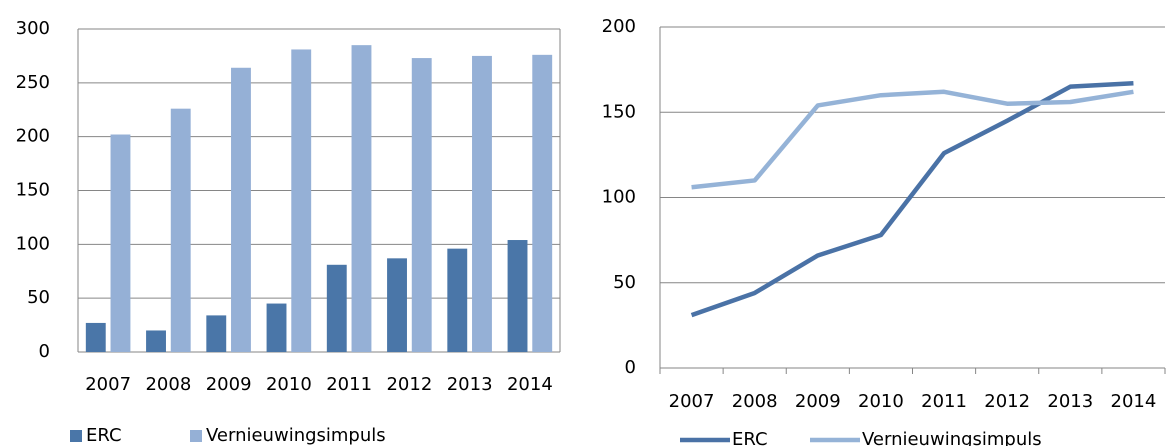 This screenshot has width=1166, height=446. Describe the element at coordinates (33, 82) in the screenshot. I see `y-tick-label: 250` at that location.